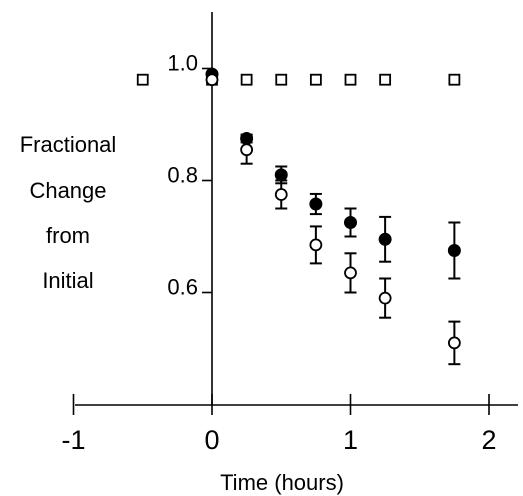 The width and height of the screenshot is (523, 496). I want to click on x-tick-label: 1, so click(350, 440).